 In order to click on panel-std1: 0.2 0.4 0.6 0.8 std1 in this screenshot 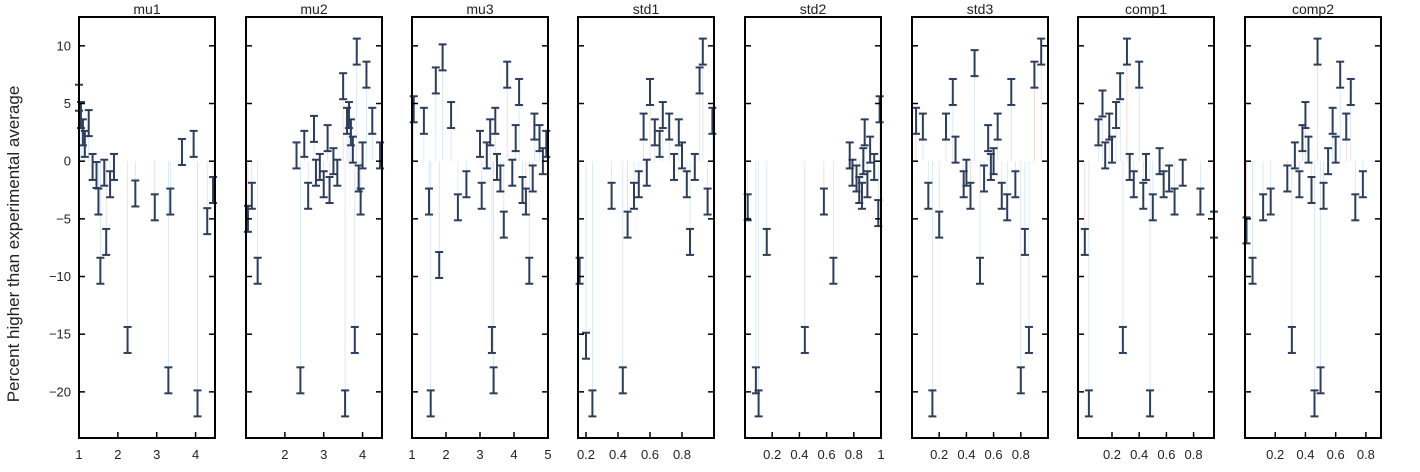, I will do `click(646, 231)`.